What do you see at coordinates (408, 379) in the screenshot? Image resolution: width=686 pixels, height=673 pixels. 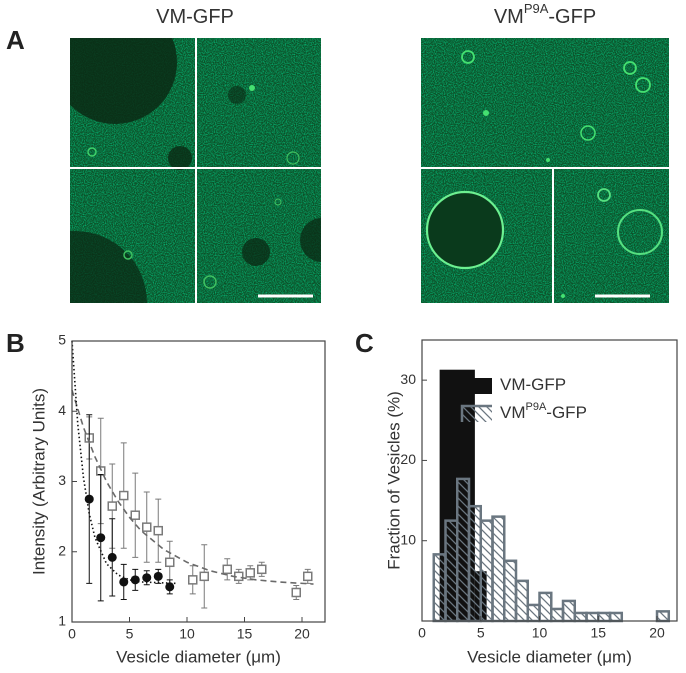 I see `y-tick-label: 30` at bounding box center [408, 379].